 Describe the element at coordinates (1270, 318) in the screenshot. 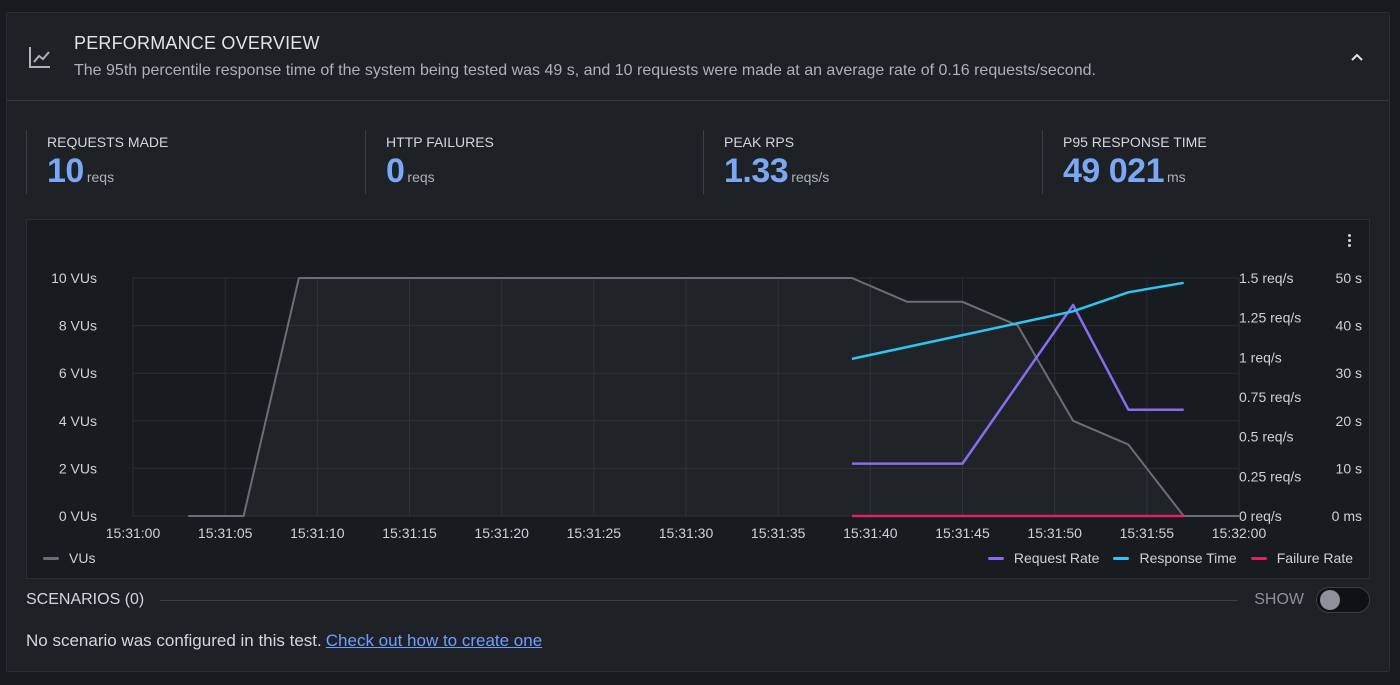

I see `y-tick-label-rate: 1.25 req/s` at that location.